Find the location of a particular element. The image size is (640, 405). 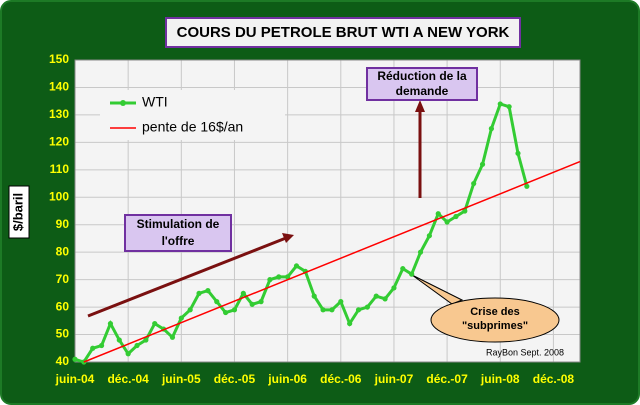

x-tick-label: déc.-05 is located at coordinates (235, 379).